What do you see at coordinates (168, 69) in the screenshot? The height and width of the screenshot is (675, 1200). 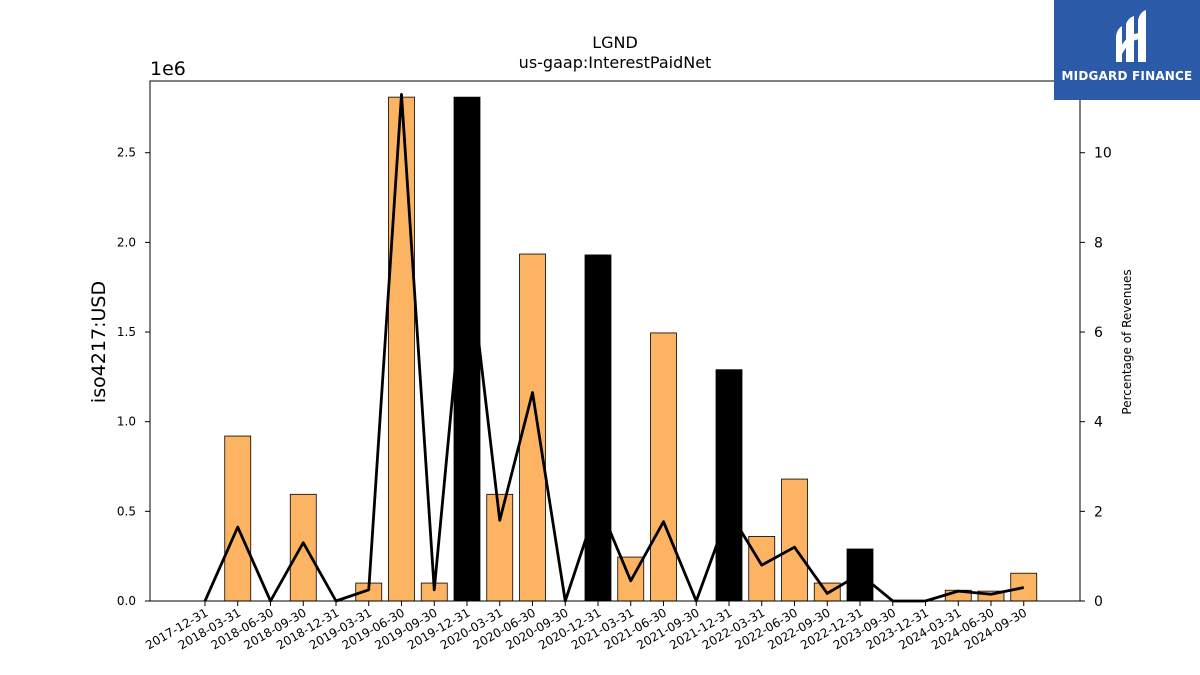 I see `y-scale-label: 1e6` at bounding box center [168, 69].